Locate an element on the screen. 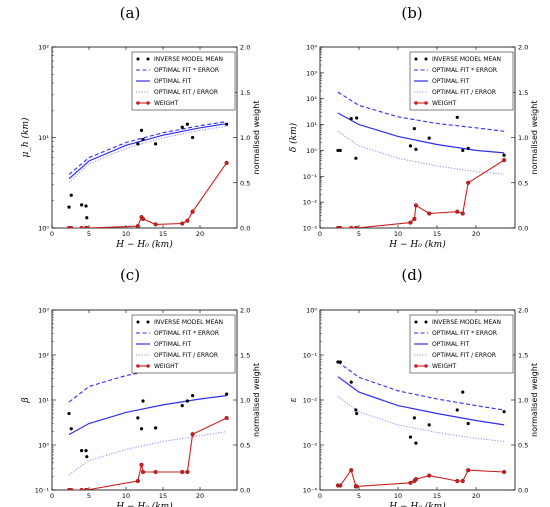 The height and width of the screenshot is (507, 550). series-line-fit-mul-error is located at coordinates (421, 111).